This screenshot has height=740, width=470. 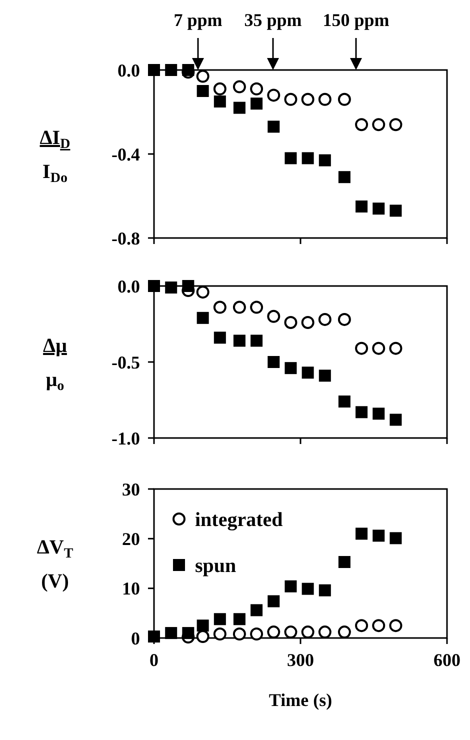 What do you see at coordinates (273, 20) in the screenshot?
I see `text: 35 ppm` at bounding box center [273, 20].